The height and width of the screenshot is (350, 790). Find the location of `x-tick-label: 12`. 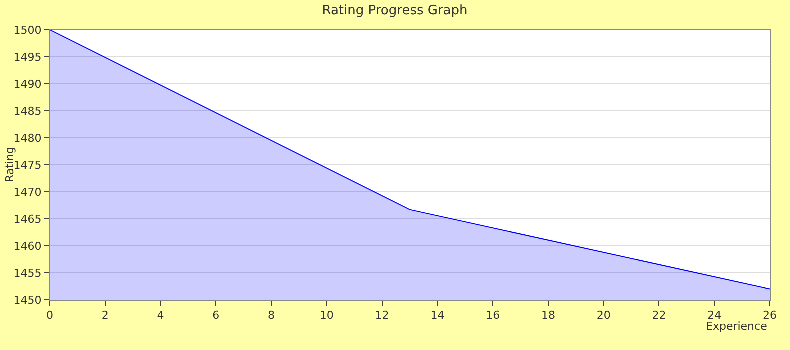

x-tick-label: 12 is located at coordinates (382, 315).